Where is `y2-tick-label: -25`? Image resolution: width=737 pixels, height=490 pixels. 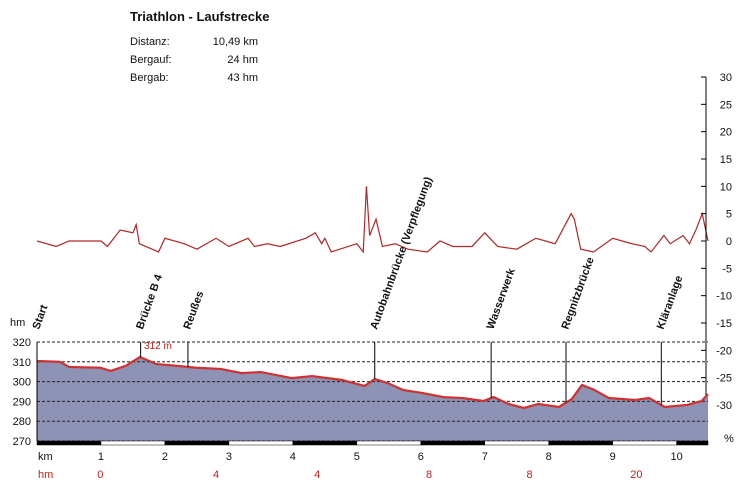 y2-tick-label: -25 is located at coordinates (724, 379).